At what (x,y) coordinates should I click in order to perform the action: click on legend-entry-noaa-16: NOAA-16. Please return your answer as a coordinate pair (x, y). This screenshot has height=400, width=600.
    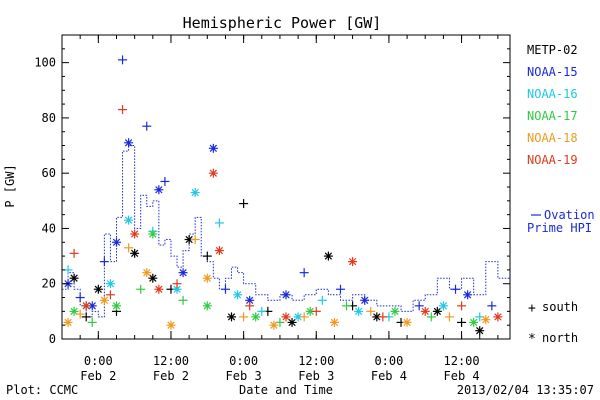
    Looking at the image, I should click on (552, 94).